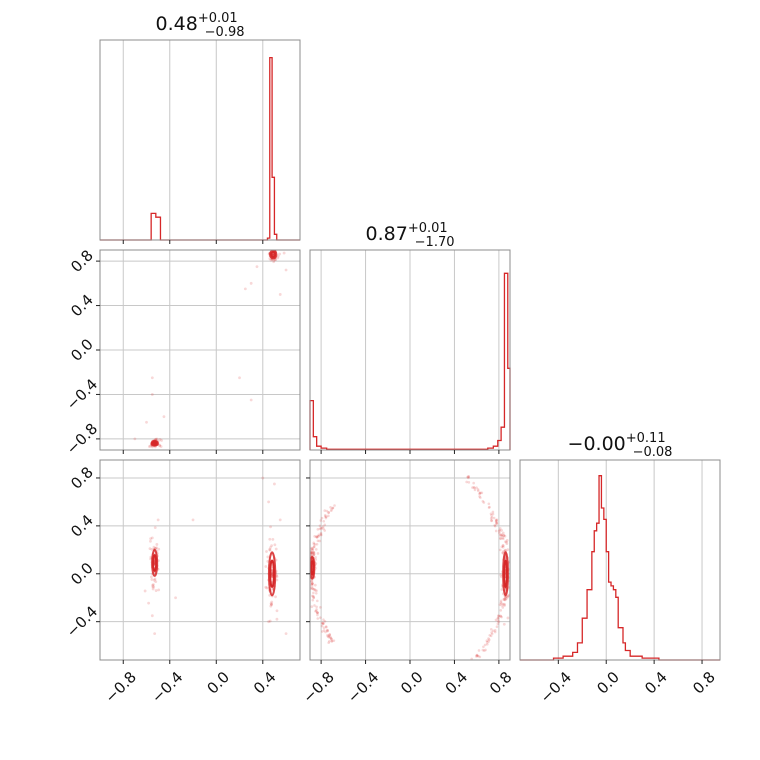 This screenshot has width=760, height=760. Describe the element at coordinates (435, 242) in the screenshot. I see `param-title-minus-1: −1.70` at that location.